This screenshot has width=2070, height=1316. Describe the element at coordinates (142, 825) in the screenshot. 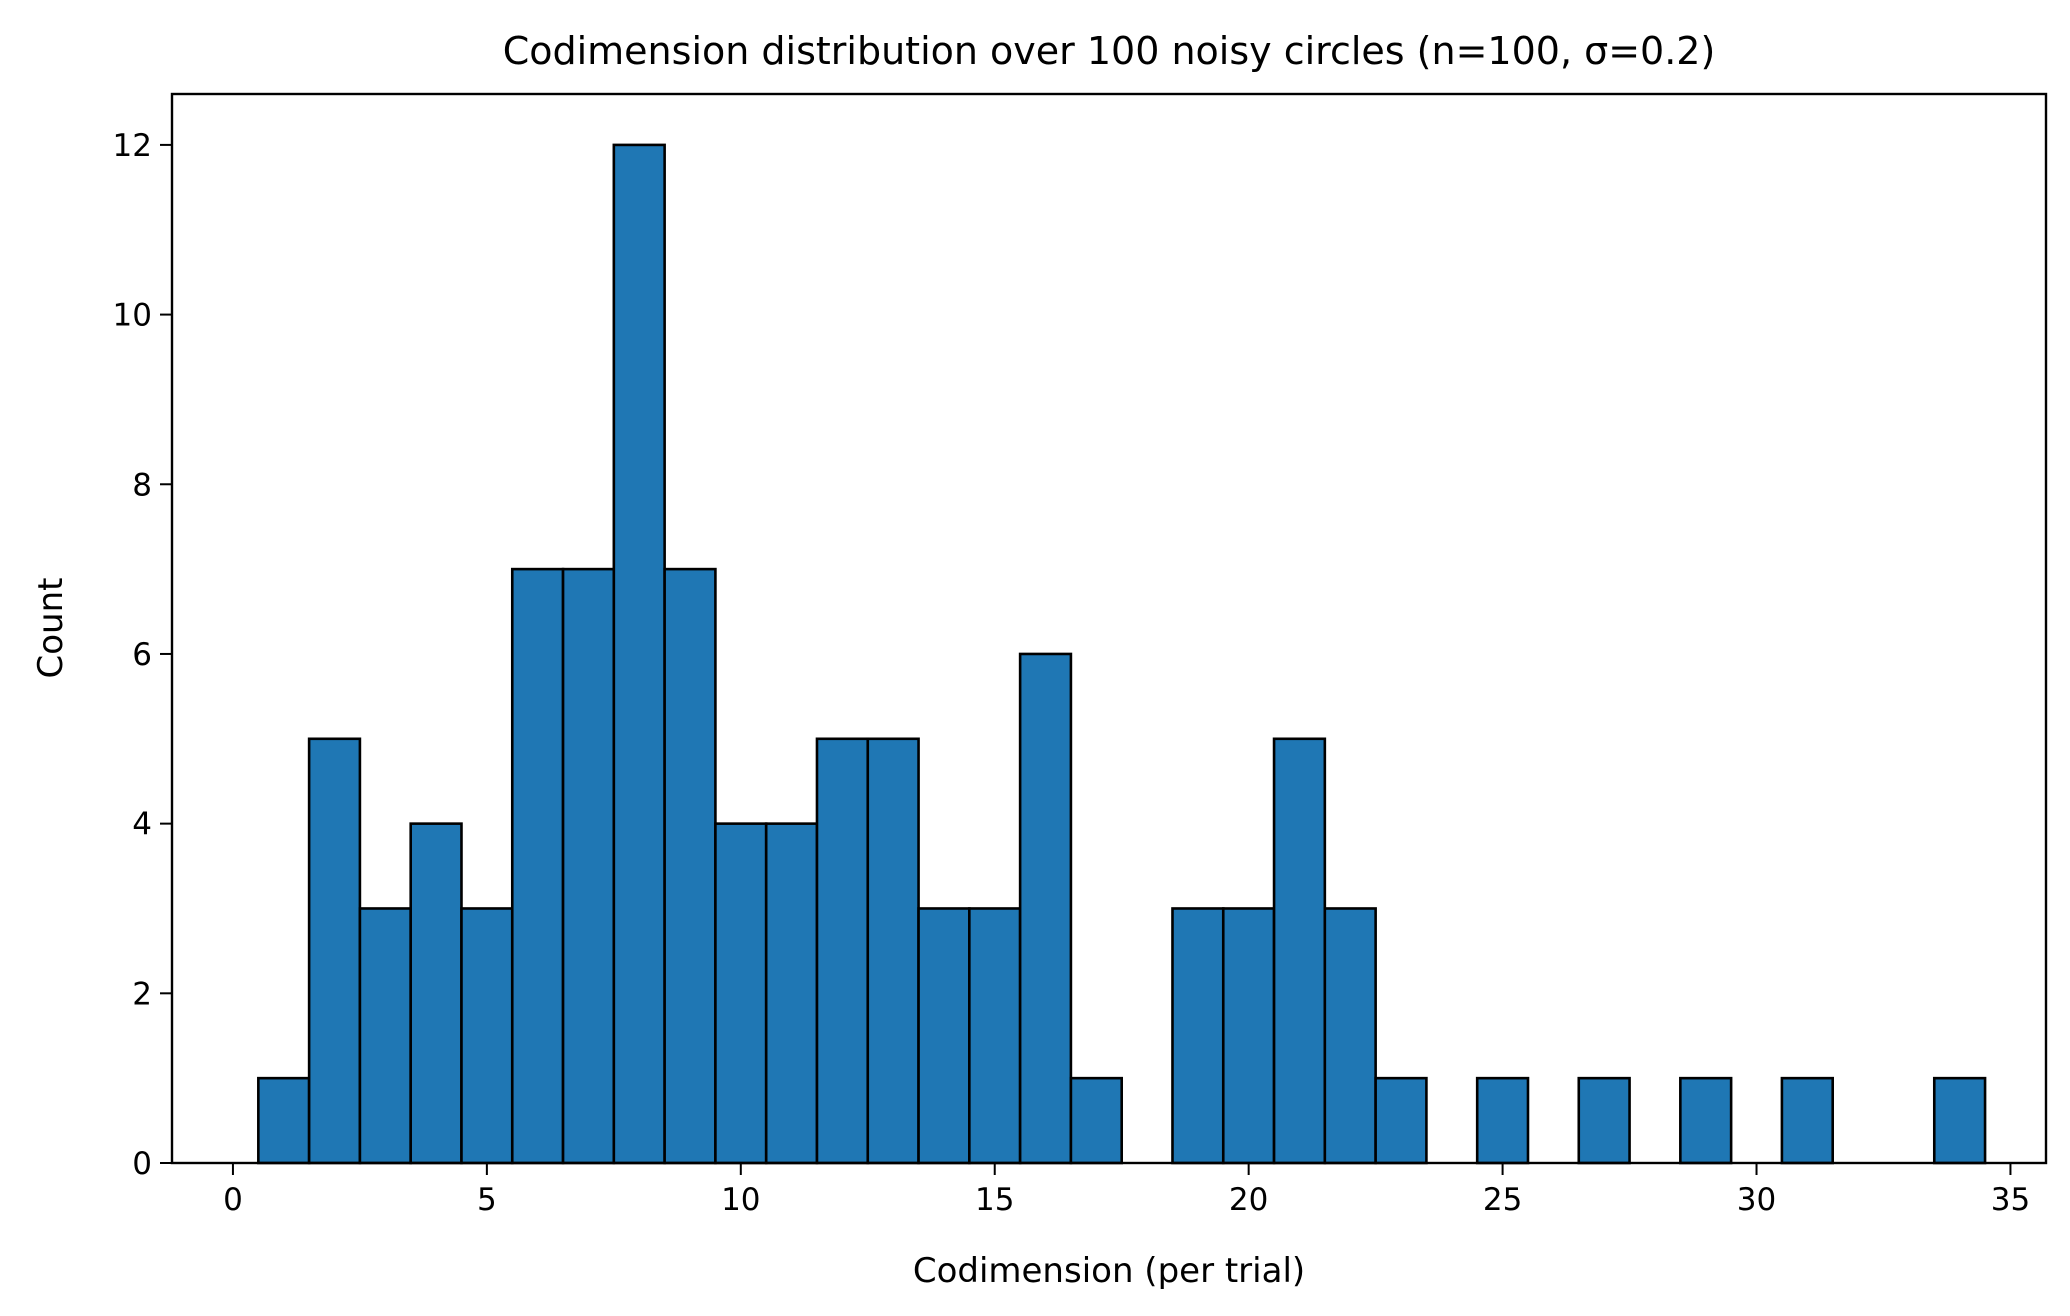

I see `y-tick-label: 4` at that location.